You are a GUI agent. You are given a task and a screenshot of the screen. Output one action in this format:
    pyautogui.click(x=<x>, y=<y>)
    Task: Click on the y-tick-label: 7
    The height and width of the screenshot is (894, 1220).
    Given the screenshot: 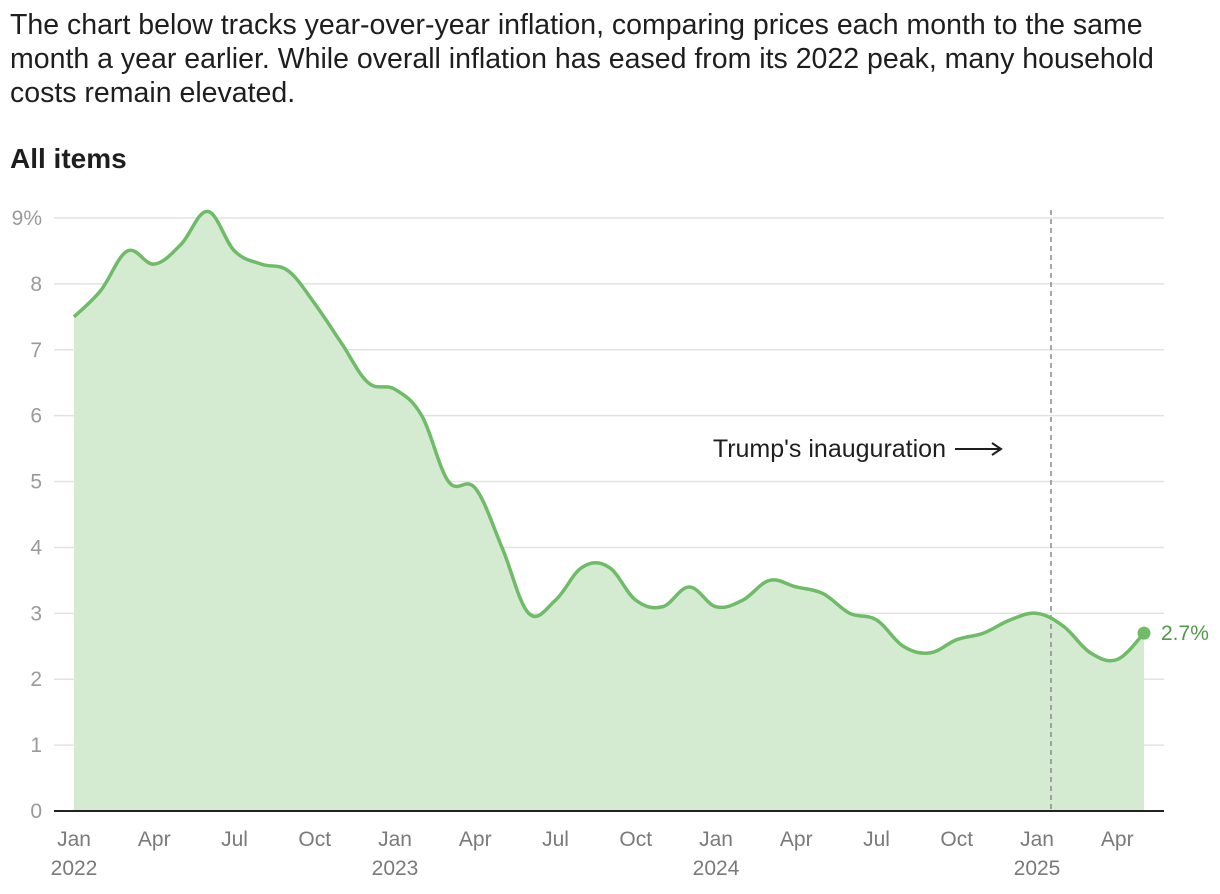 What is the action you would take?
    pyautogui.click(x=36, y=350)
    